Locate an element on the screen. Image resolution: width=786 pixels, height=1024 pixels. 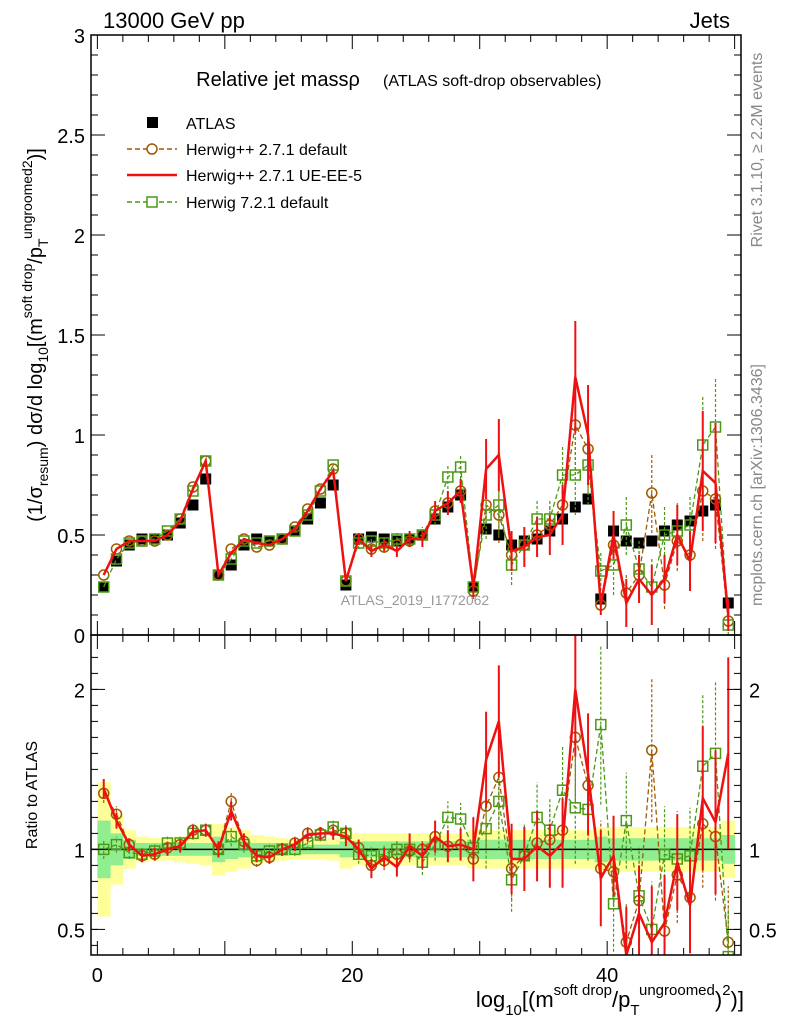
legend-label-herwigpp-default: Herwig++ 2.7.1 default is located at coordinates (267, 150).